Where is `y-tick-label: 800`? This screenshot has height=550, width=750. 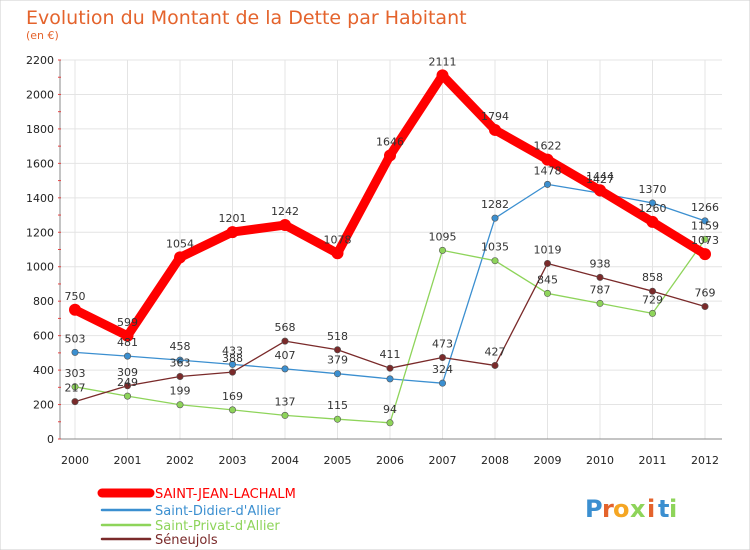
y-tick-label: 800 is located at coordinates (43, 301).